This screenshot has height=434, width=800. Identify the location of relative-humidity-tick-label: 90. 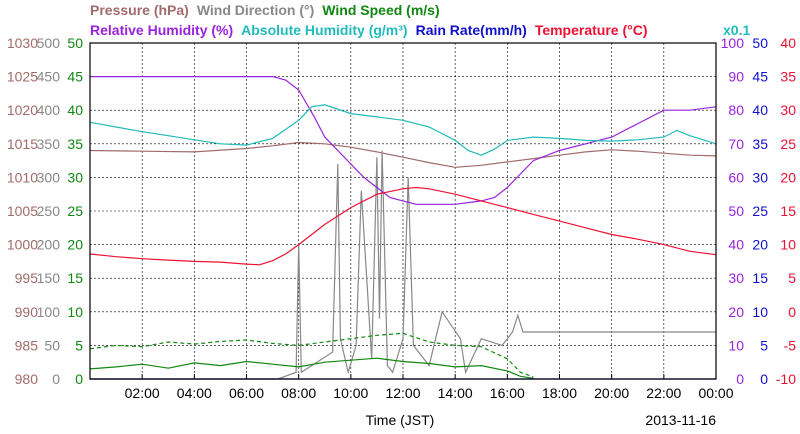
(736, 77).